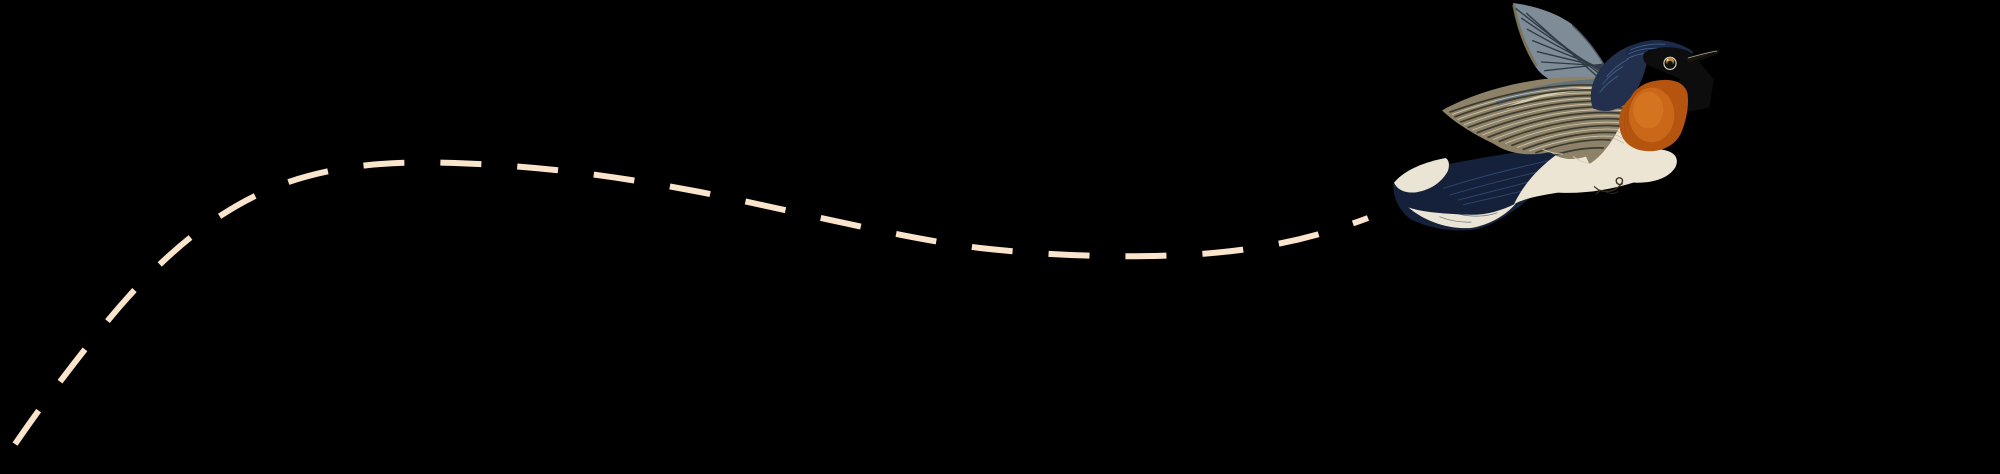 The height and width of the screenshot is (474, 2000). Describe the element at coordinates (1468, 217) in the screenshot. I see `tail-tip-scallop-lines` at that location.